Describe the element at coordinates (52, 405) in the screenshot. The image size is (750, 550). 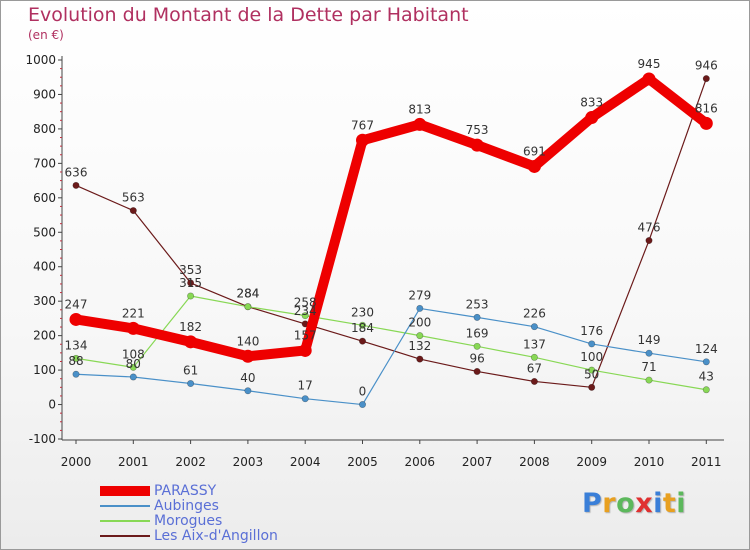
I see `y-tick-label: 0` at that location.